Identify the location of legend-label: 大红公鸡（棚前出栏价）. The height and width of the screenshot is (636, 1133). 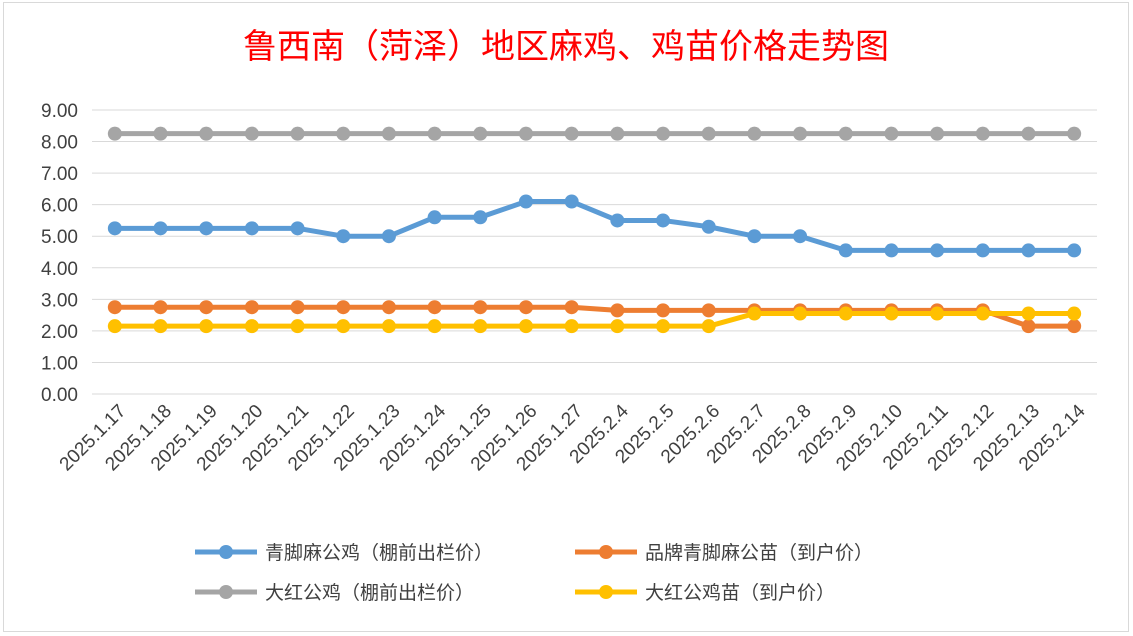
(369, 593).